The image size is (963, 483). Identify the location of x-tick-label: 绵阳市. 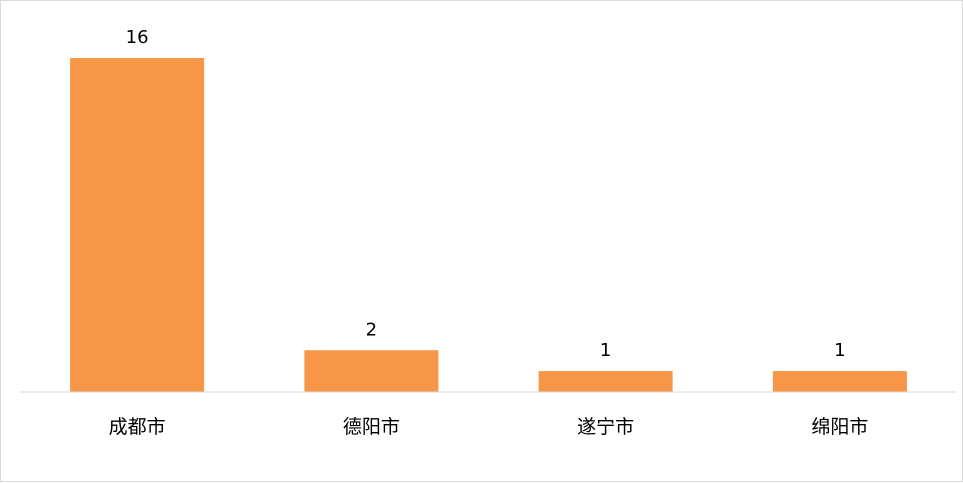
(839, 427).